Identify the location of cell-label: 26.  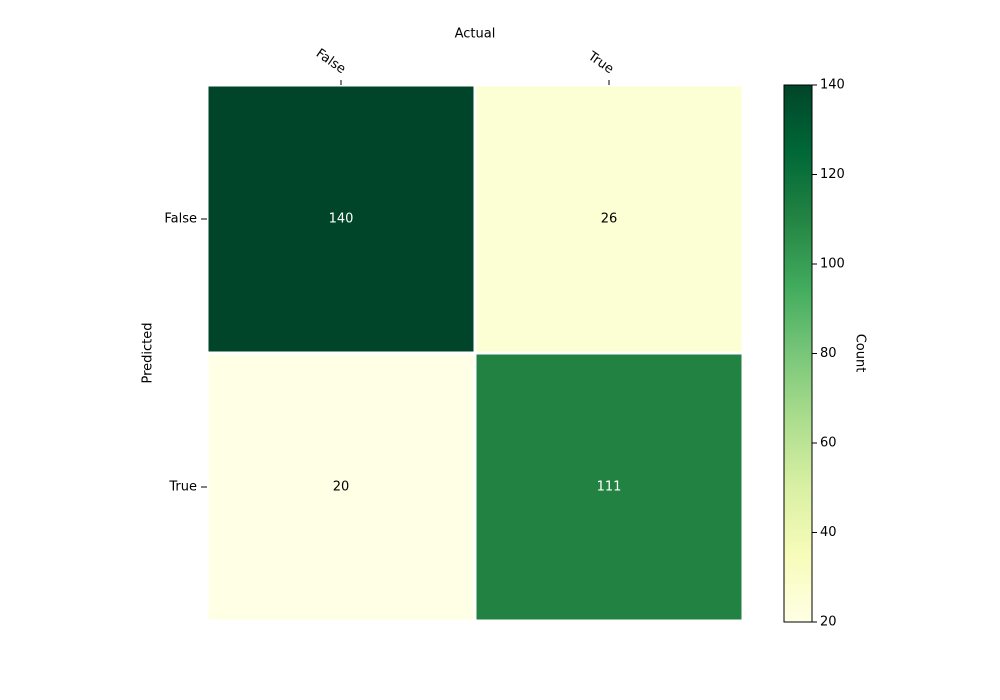
(609, 219).